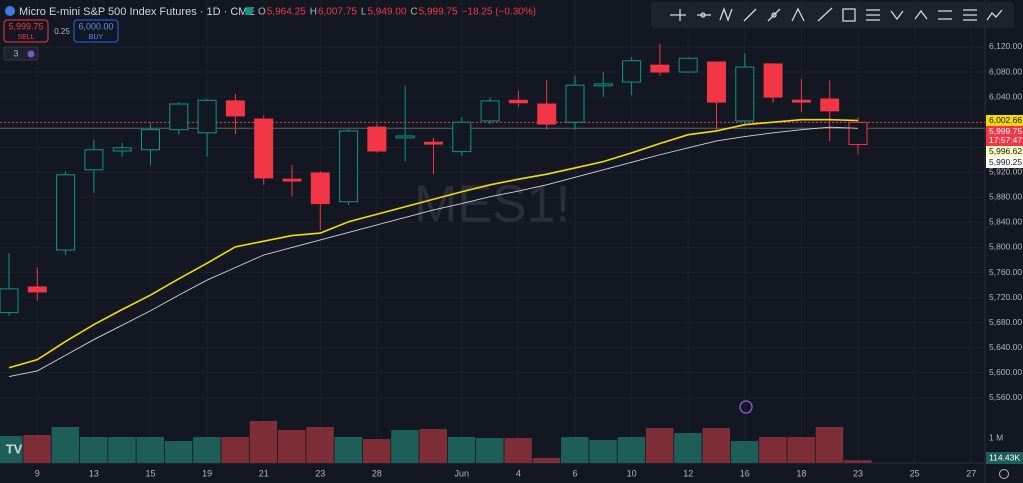 The image size is (1023, 483). Describe the element at coordinates (1005, 272) in the screenshot. I see `y-tick-label: 5,760.00` at that location.